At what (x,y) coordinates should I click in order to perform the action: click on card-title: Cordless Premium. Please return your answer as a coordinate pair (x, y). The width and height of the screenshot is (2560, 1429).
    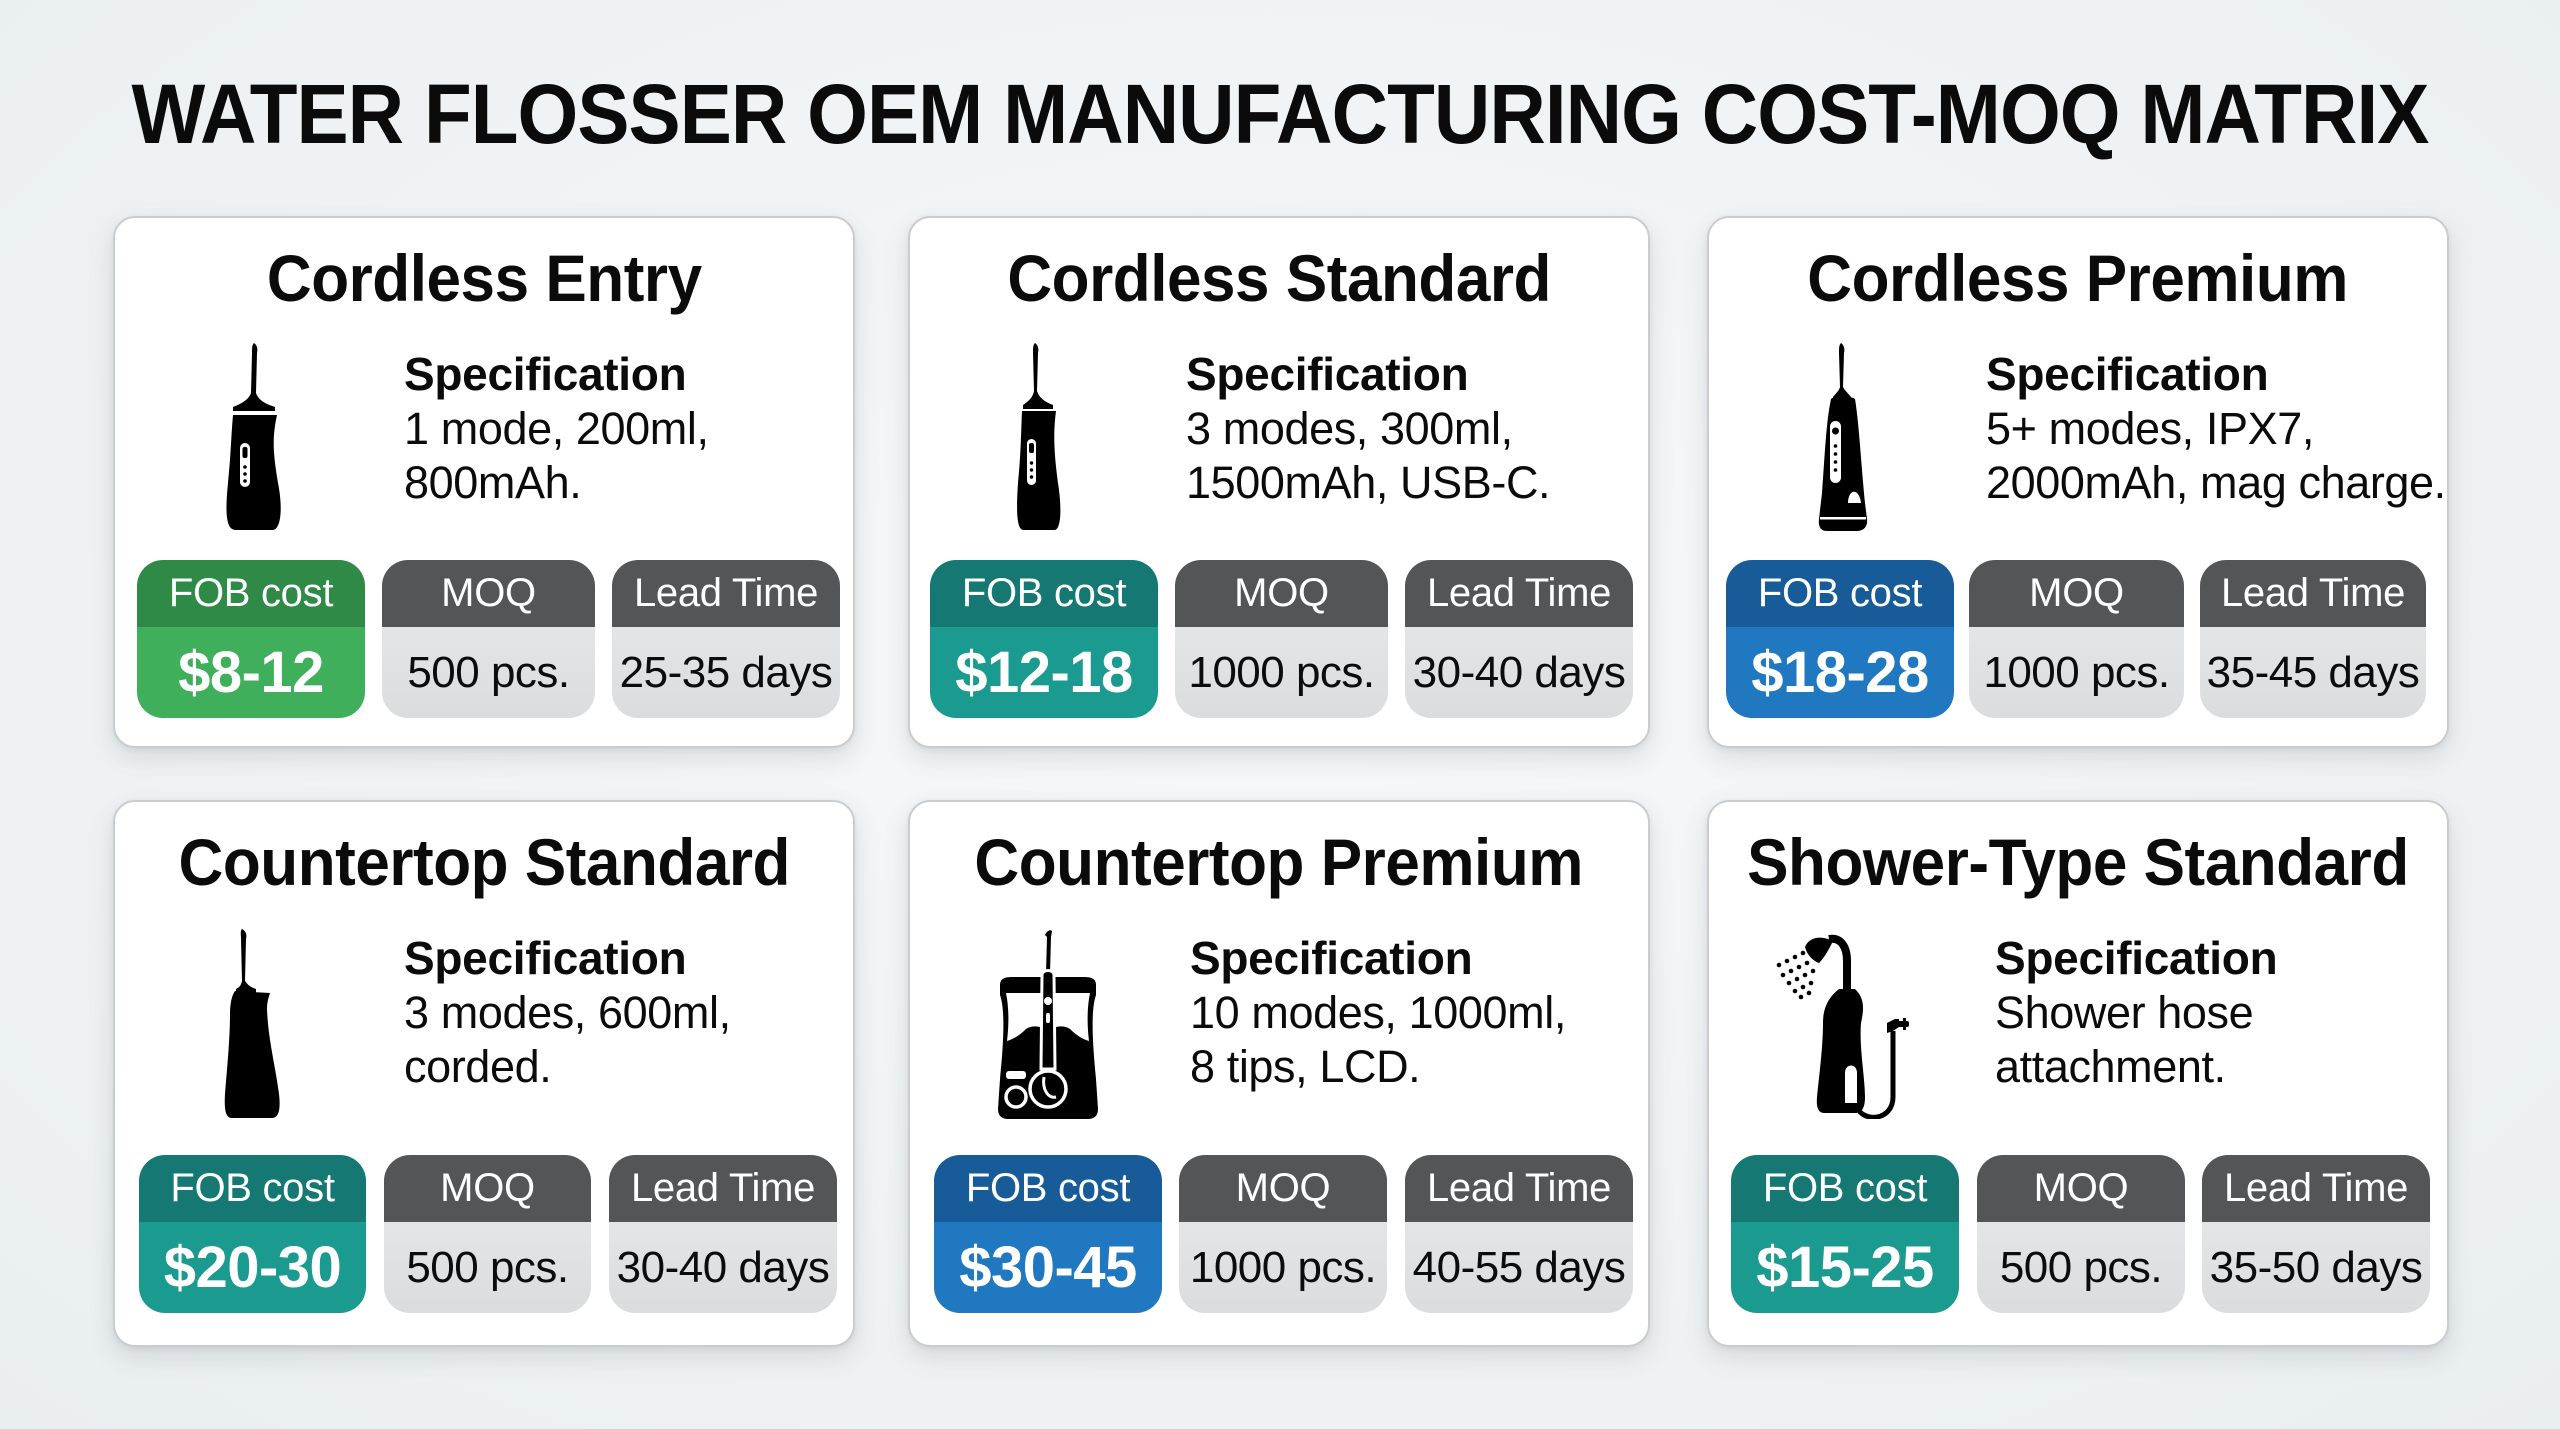
    Looking at the image, I should click on (2078, 278).